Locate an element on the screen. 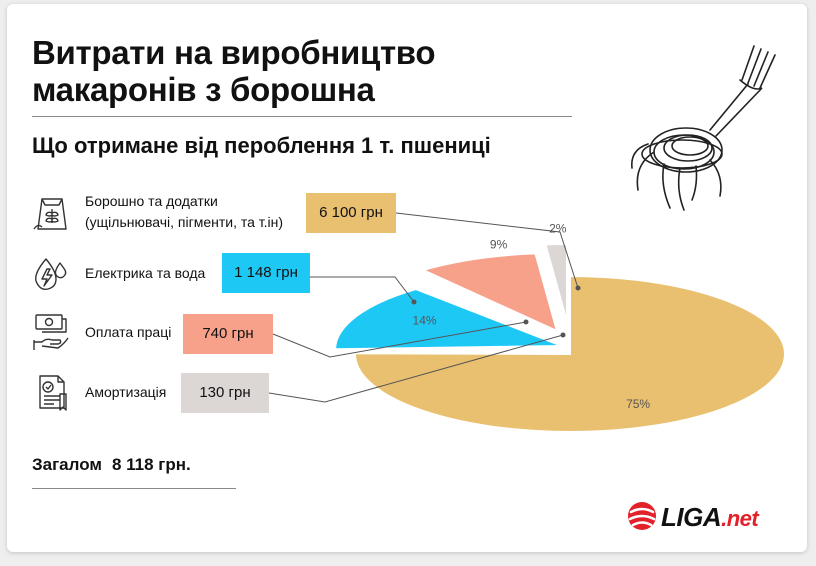 The image size is (816, 566). pie-percent-label-electricity: 14% is located at coordinates (425, 321).